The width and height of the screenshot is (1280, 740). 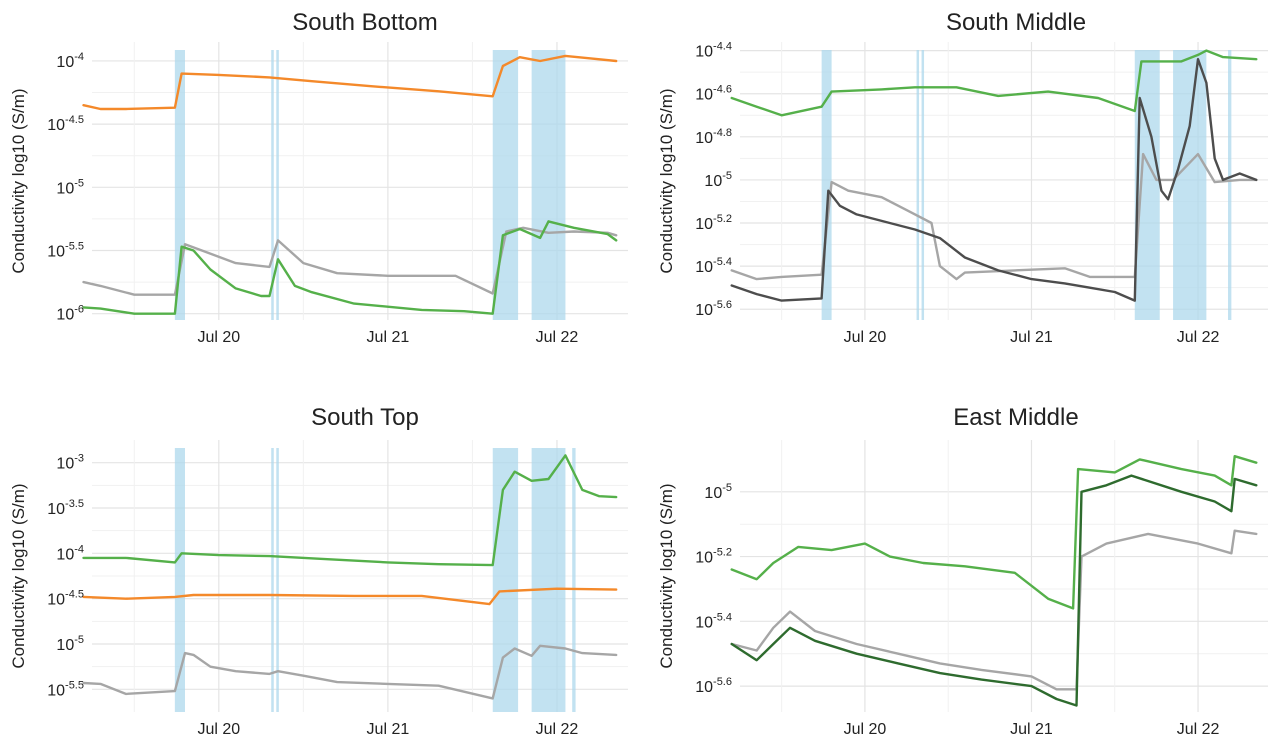 What do you see at coordinates (70, 314) in the screenshot?
I see `y-tick-label: 10⁻⁶` at bounding box center [70, 314].